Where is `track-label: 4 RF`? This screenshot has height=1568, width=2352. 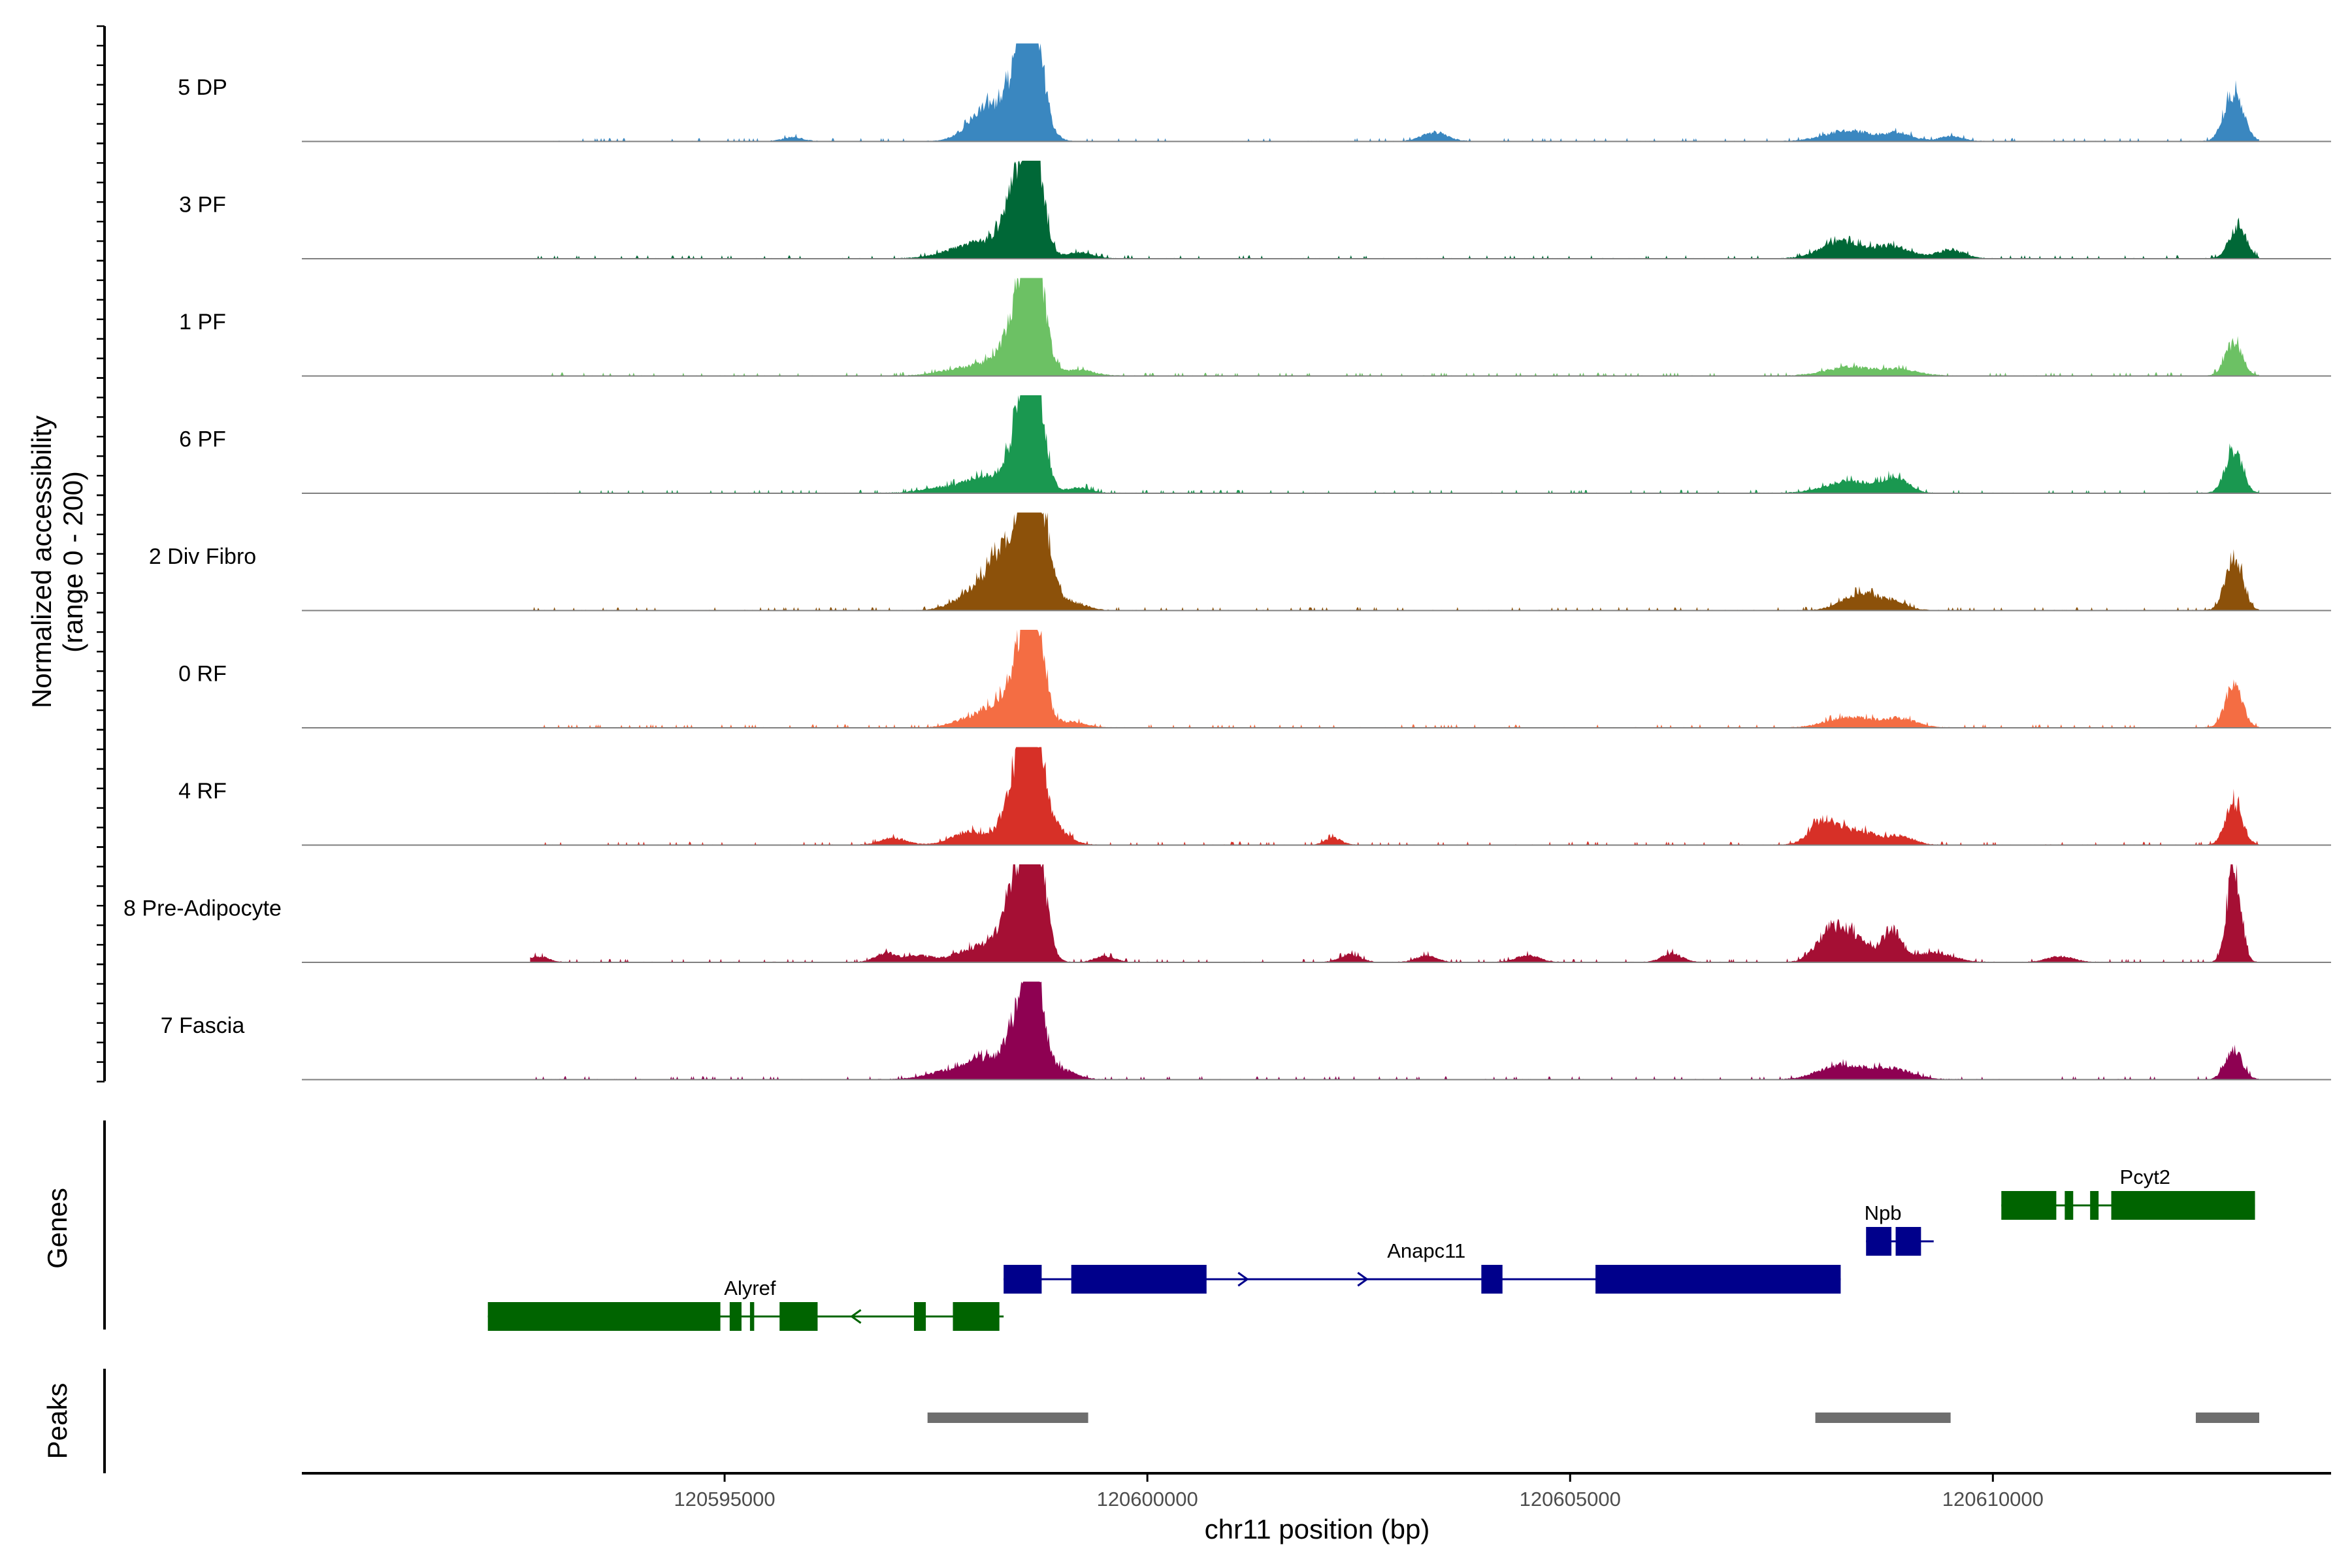
track-label: 4 RF is located at coordinates (202, 791).